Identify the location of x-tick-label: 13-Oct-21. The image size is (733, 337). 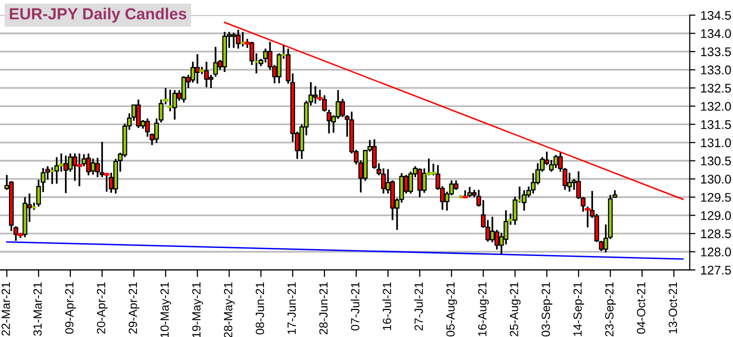
(673, 308).